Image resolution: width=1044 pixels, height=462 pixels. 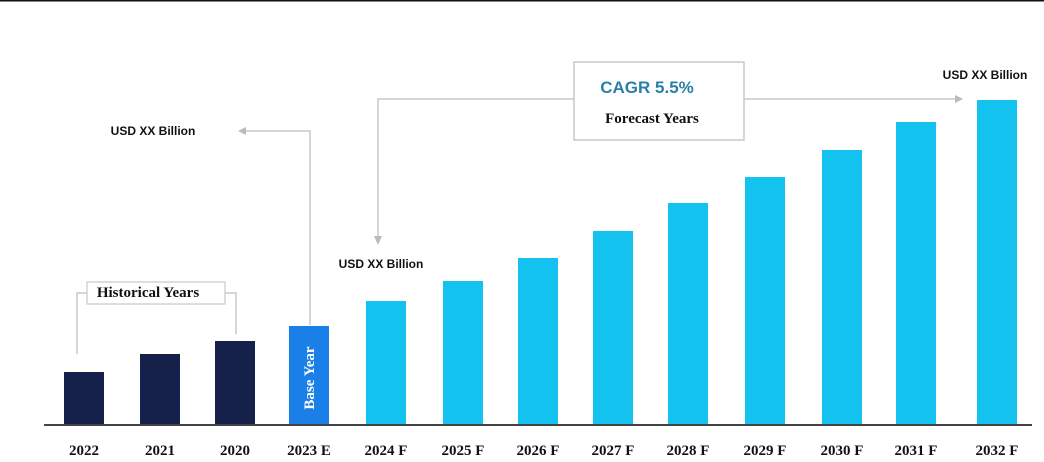 I want to click on x-tick-label: 2022, so click(x=84, y=451).